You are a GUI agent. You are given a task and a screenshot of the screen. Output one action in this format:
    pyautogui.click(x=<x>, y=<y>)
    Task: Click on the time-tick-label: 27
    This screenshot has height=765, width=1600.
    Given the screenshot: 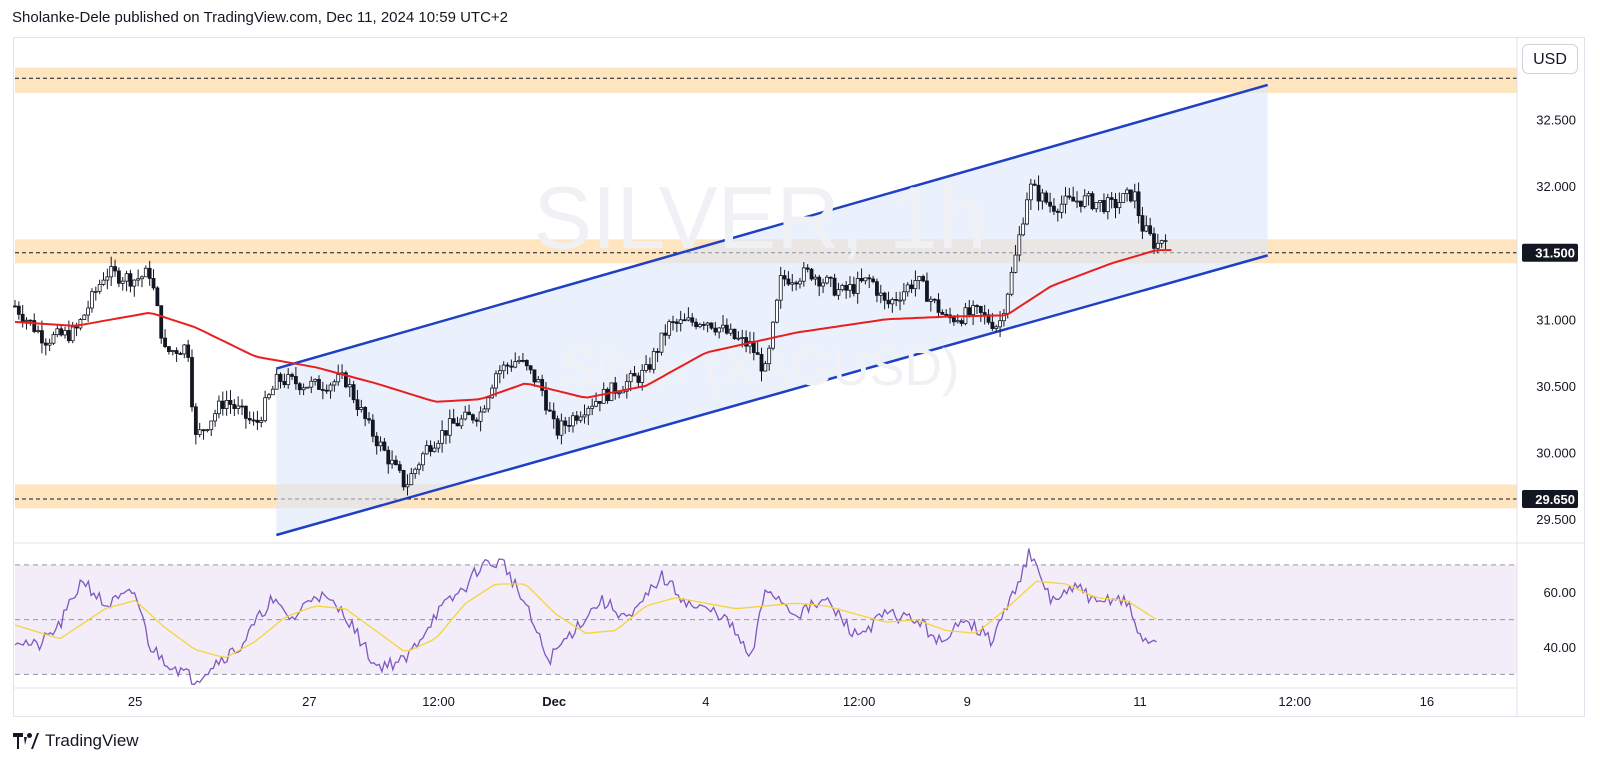 What is the action you would take?
    pyautogui.click(x=309, y=701)
    